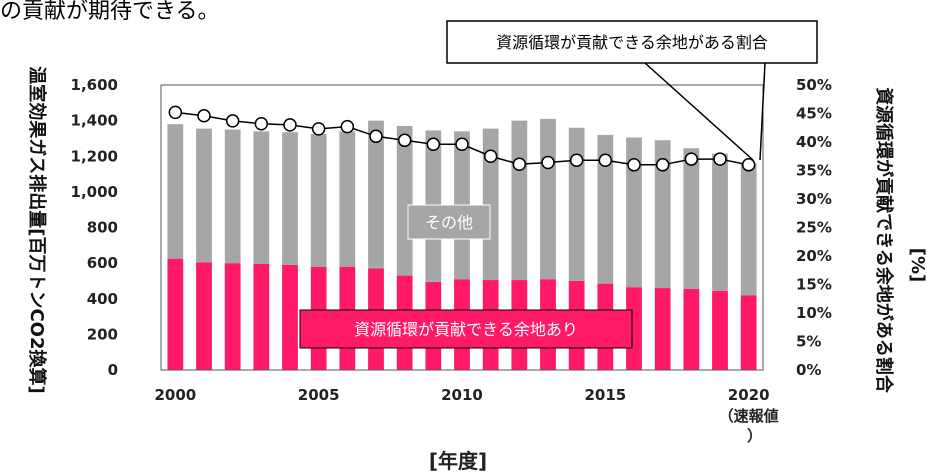 The height and width of the screenshot is (475, 952). What do you see at coordinates (634, 165) in the screenshot?
I see `ratio-point-2016` at bounding box center [634, 165].